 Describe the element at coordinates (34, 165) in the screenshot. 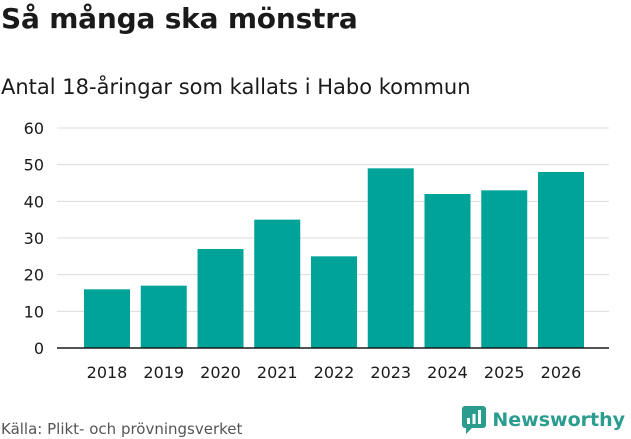

I see `y-tick-label: 50` at that location.